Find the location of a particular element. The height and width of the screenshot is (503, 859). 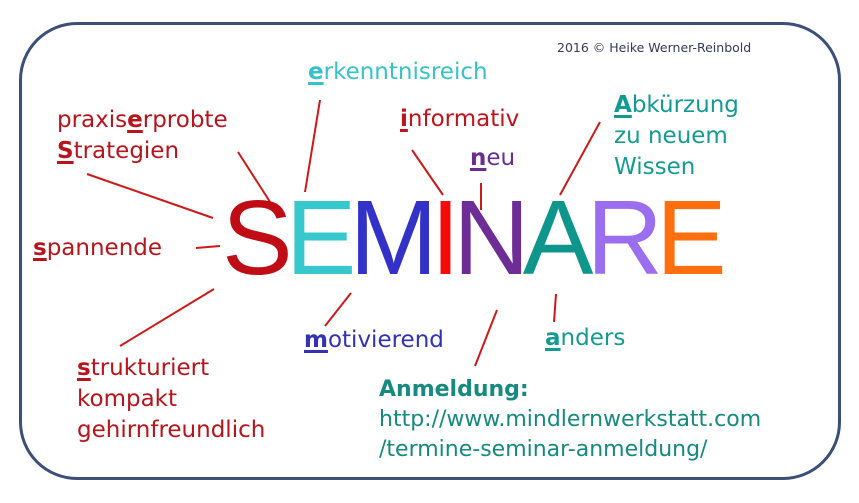

kw-text: gehirnfreundlich is located at coordinates (171, 430).